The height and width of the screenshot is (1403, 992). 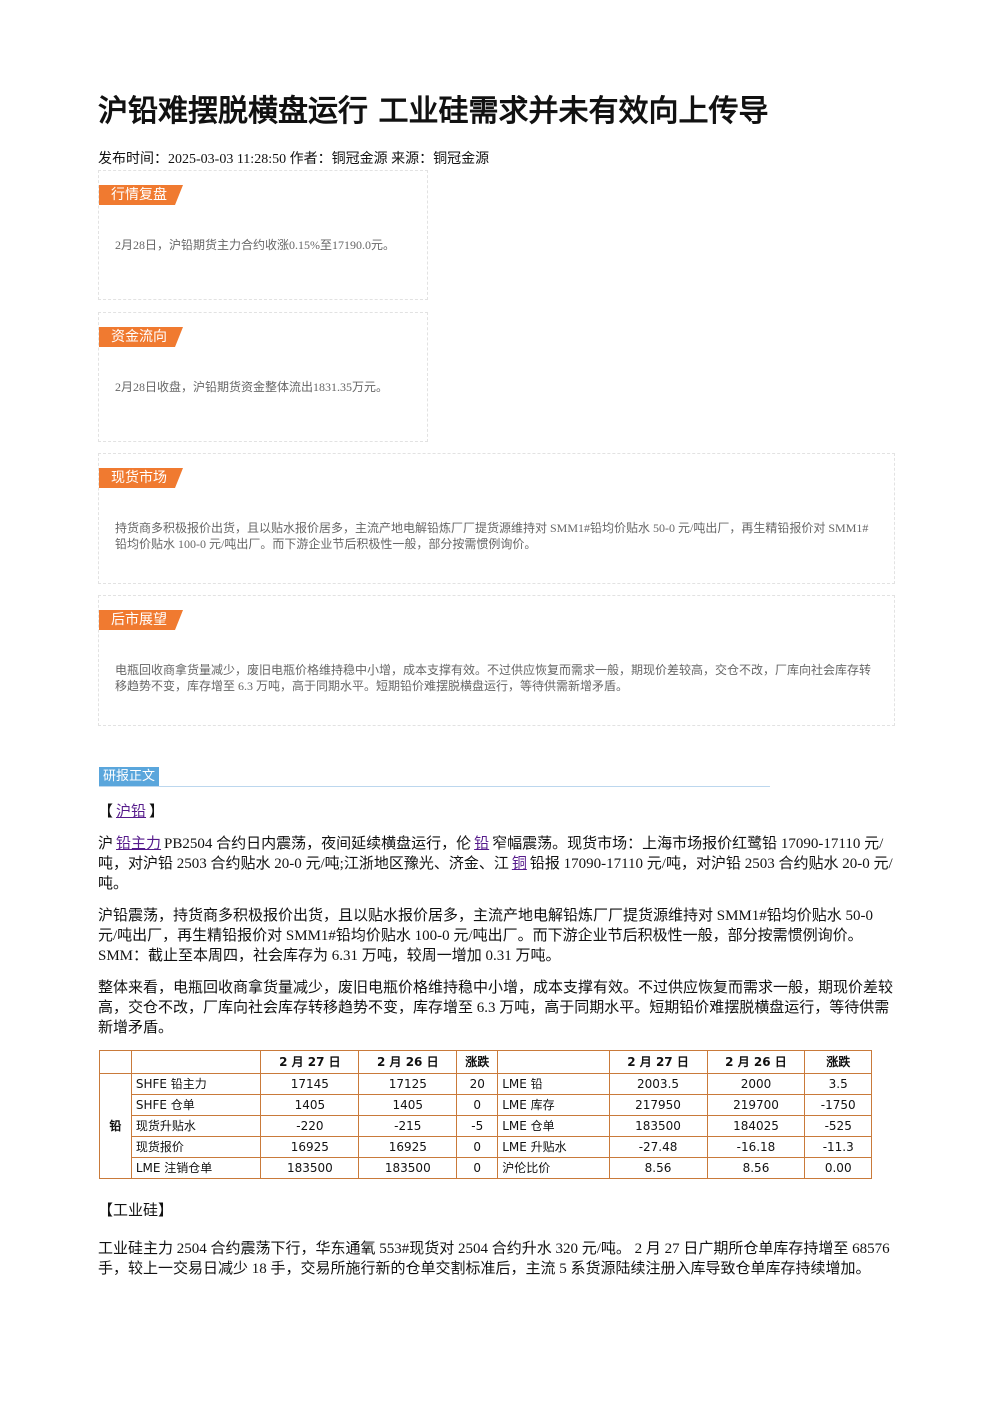 What do you see at coordinates (139, 844) in the screenshot?
I see `link: 铅主力` at bounding box center [139, 844].